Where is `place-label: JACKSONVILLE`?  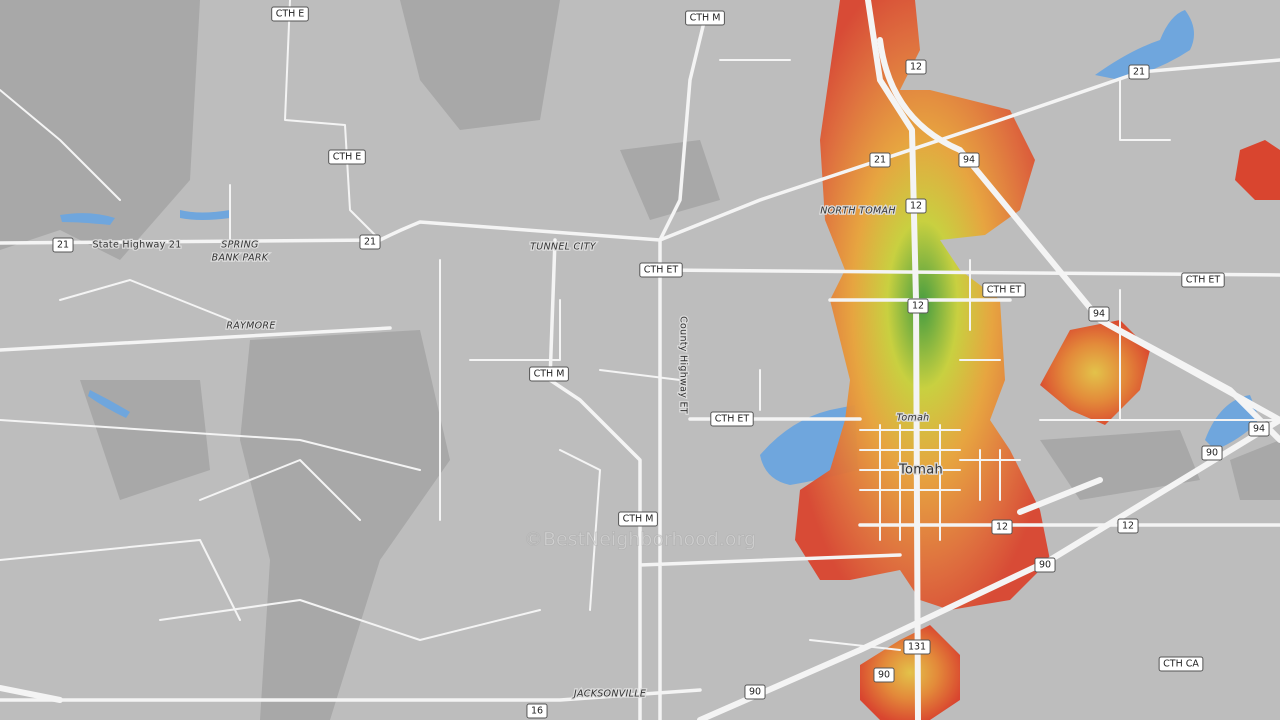
place-label: JACKSONVILLE is located at coordinates (609, 694).